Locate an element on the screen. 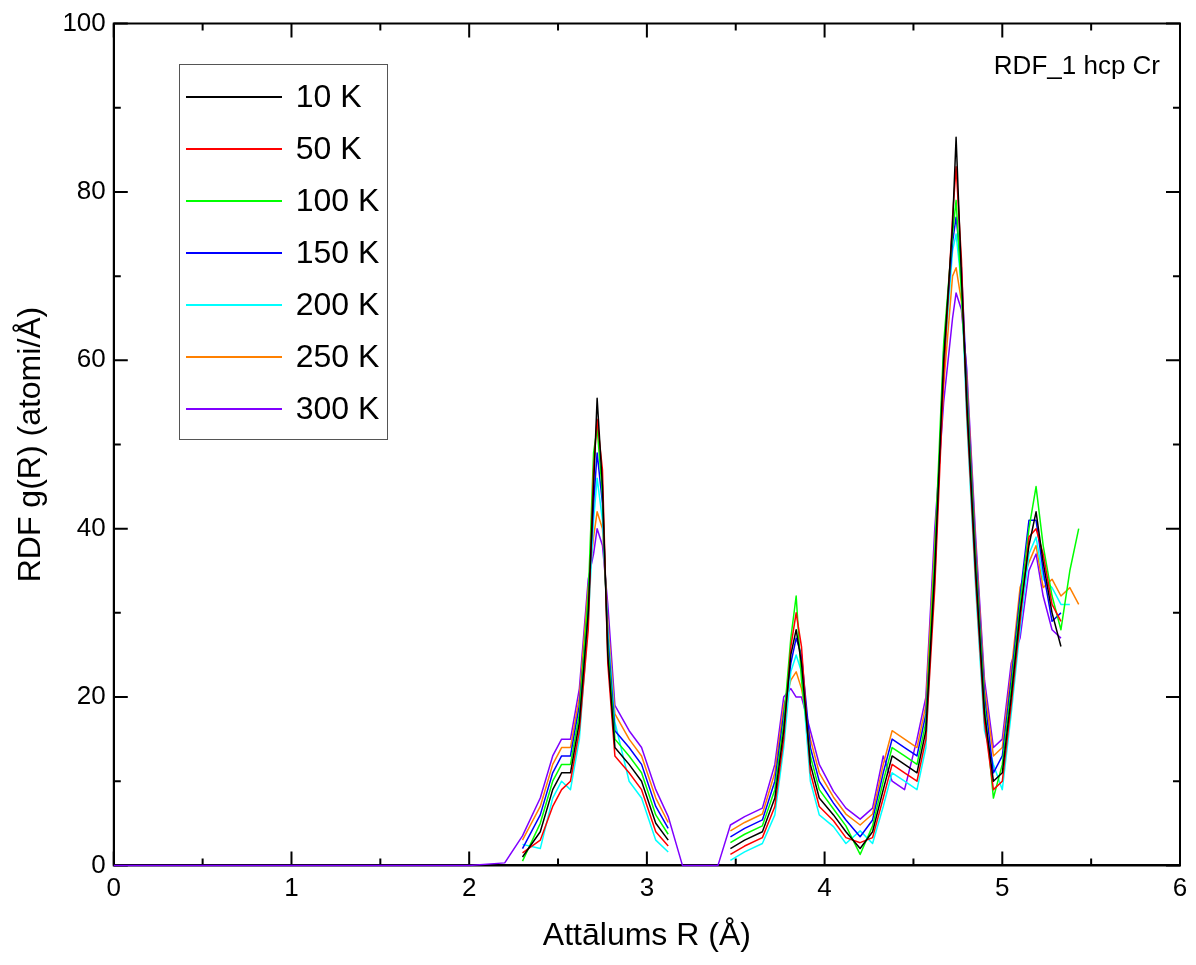 The width and height of the screenshot is (1196, 965). y-tick-label: 80 is located at coordinates (91, 190).